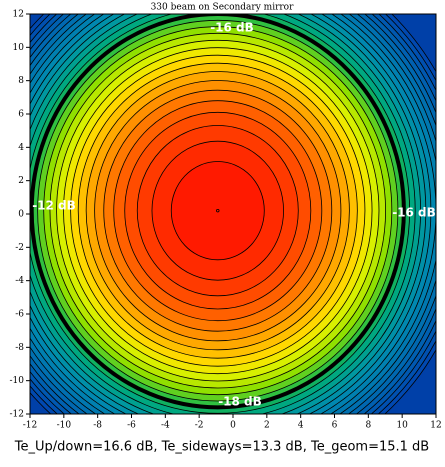 This screenshot has height=467, width=445. I want to click on annotation: -12 dB, so click(54, 206).